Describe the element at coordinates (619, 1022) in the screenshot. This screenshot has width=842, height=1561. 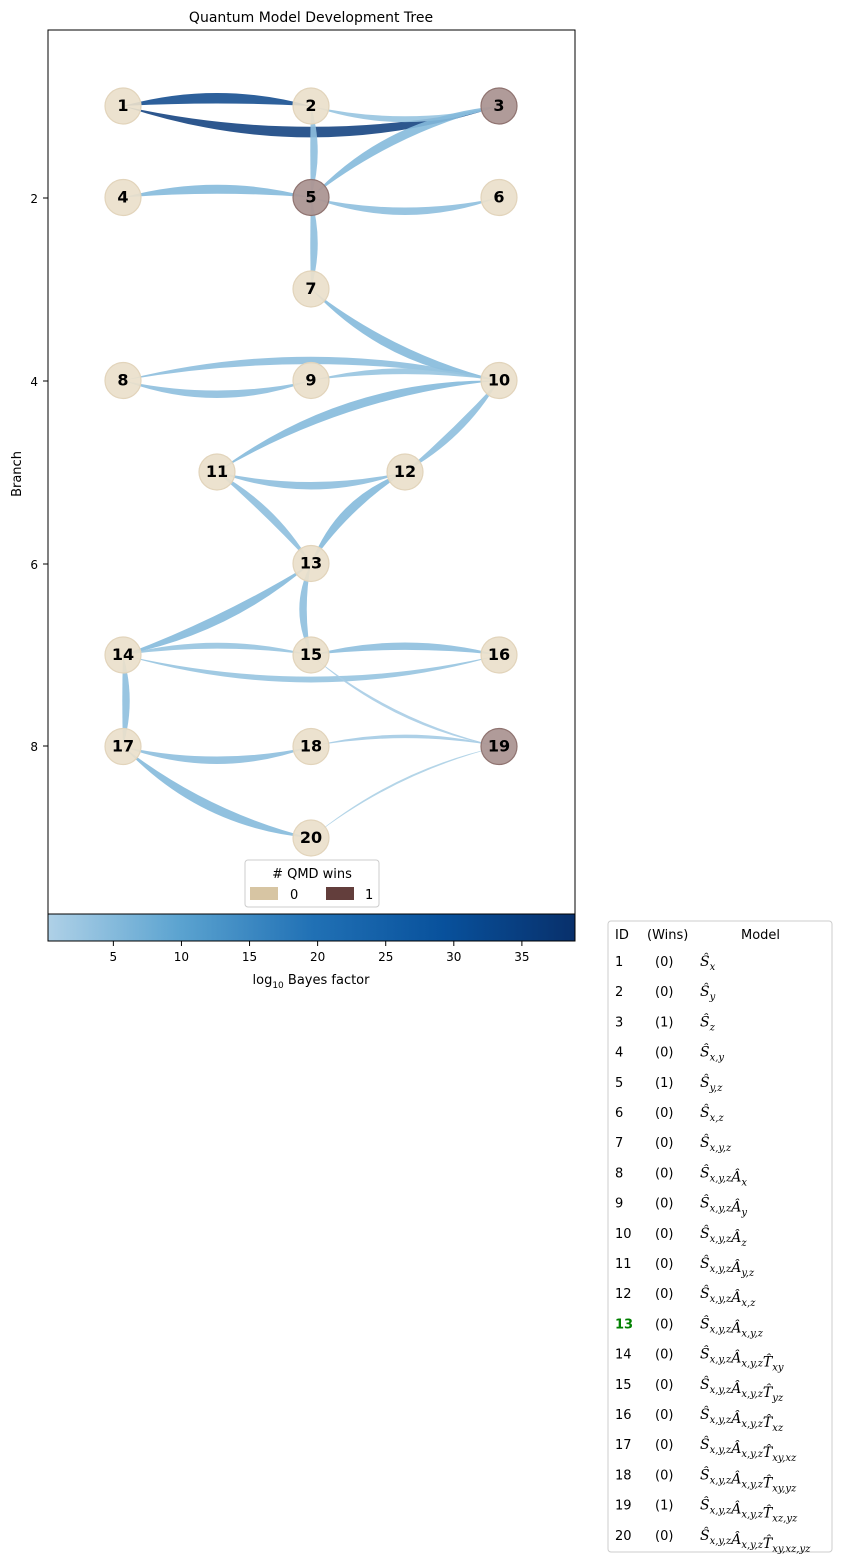
I see `table-cell-id: 3` at that location.